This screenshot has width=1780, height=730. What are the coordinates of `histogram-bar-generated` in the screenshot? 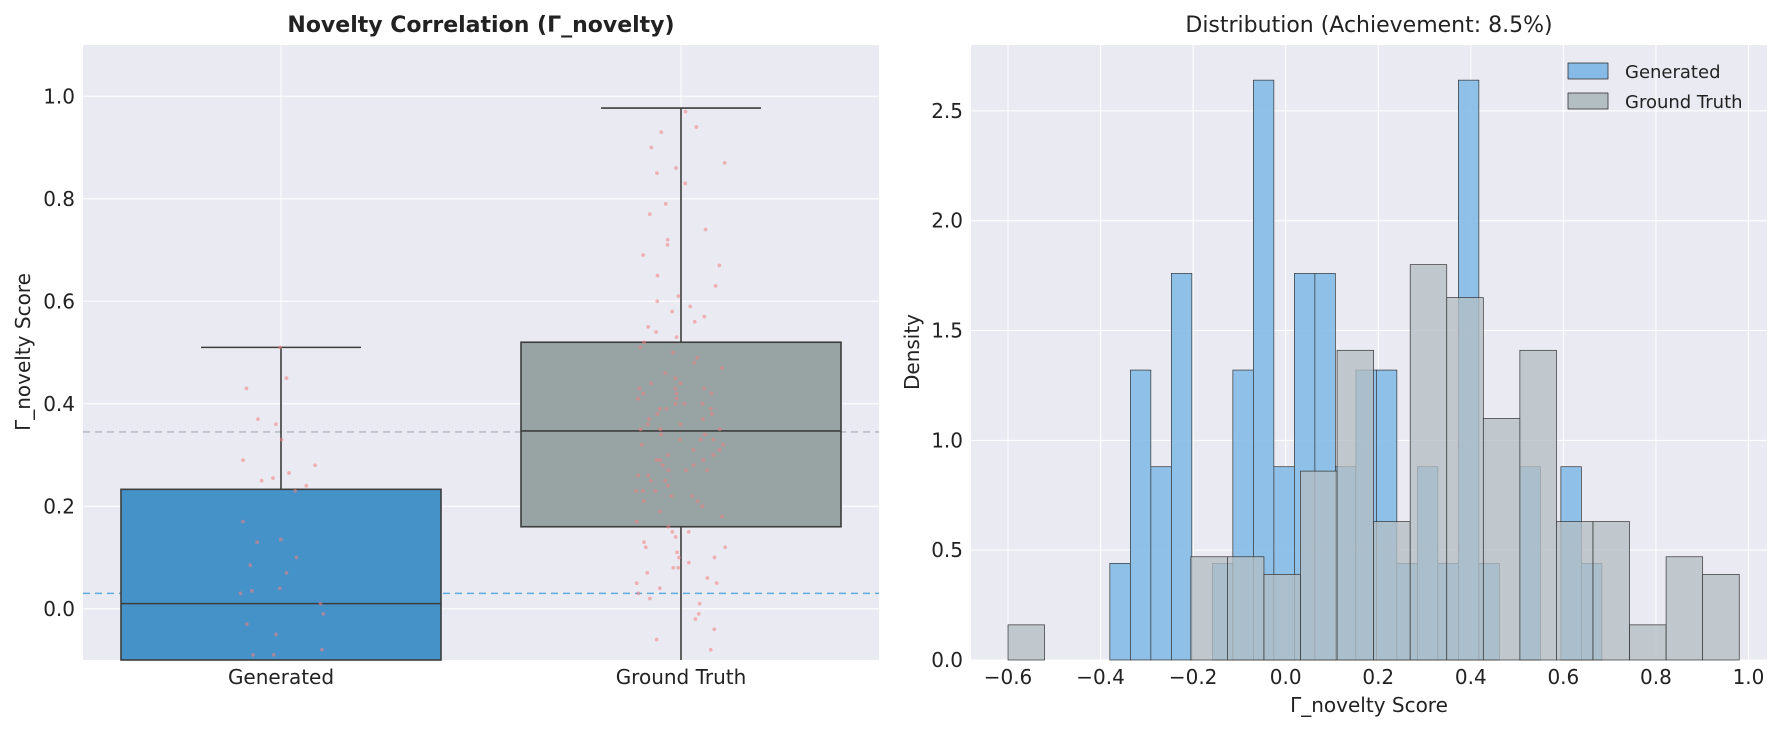 It's located at (1140, 515).